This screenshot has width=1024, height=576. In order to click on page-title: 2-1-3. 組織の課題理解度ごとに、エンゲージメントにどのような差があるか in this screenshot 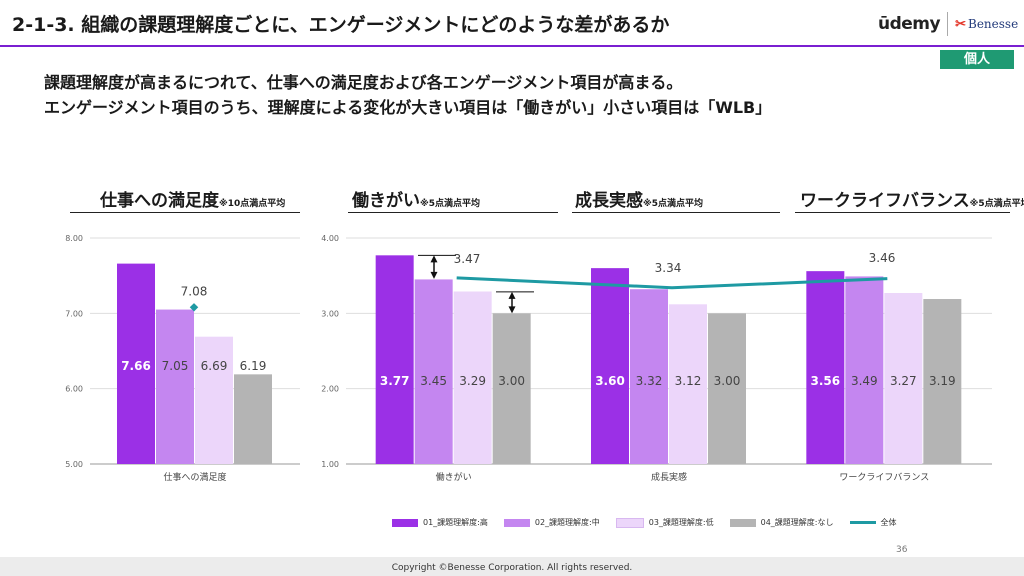, I will do `click(341, 25)`.